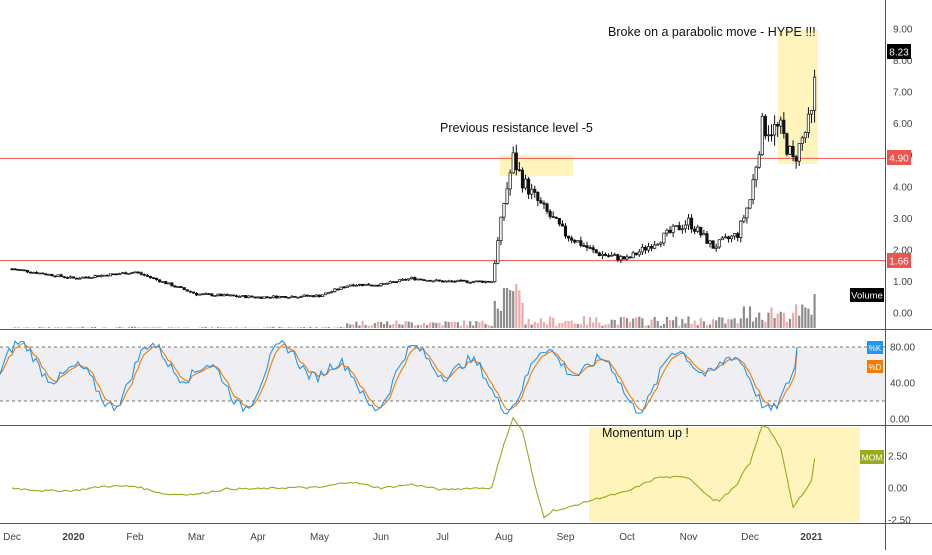  I want to click on price-tick-2: 7.00, so click(903, 93).